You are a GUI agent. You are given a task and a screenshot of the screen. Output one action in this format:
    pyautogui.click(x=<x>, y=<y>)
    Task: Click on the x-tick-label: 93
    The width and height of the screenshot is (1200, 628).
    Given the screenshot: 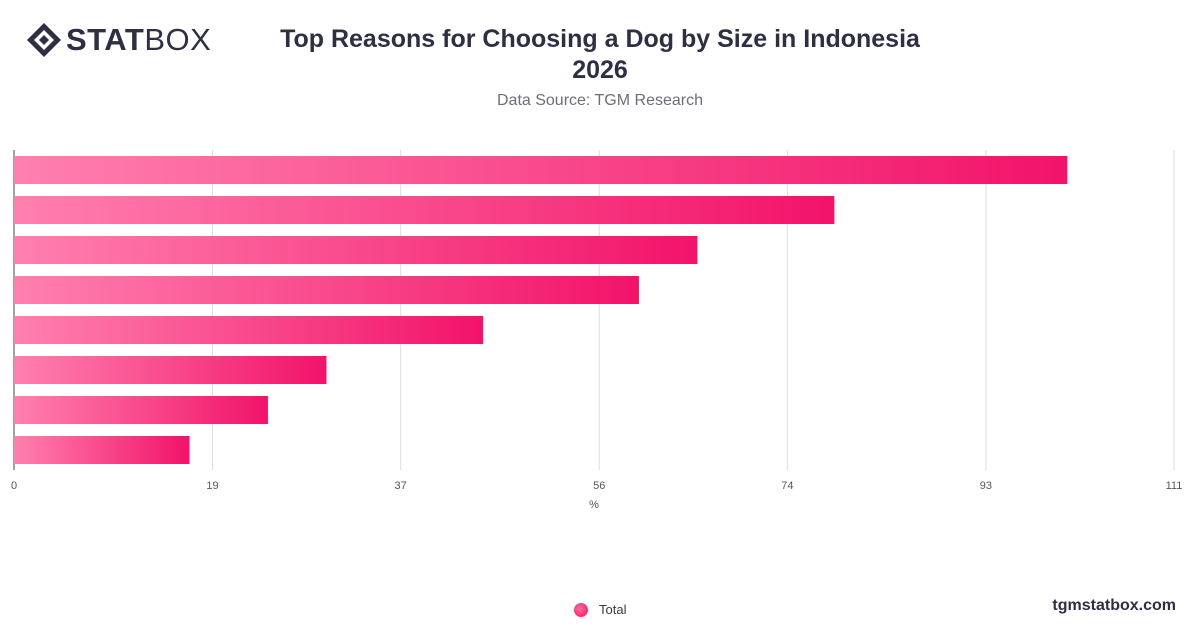 What is the action you would take?
    pyautogui.click(x=986, y=486)
    